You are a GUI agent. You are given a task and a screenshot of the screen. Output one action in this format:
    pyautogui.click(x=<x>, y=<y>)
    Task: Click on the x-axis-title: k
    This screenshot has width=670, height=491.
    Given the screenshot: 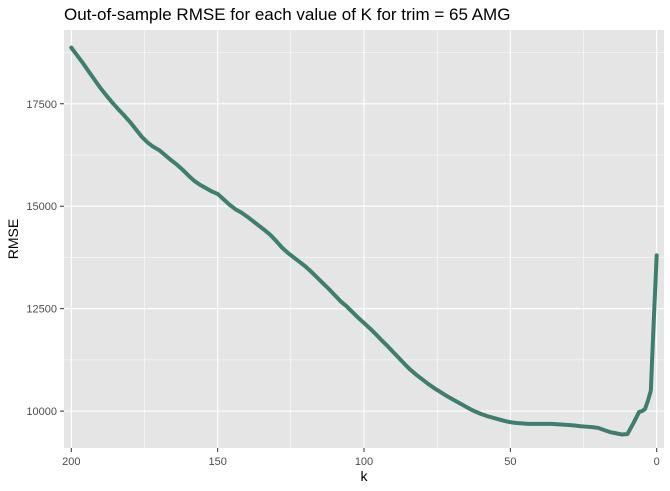 What is the action you would take?
    pyautogui.click(x=365, y=476)
    